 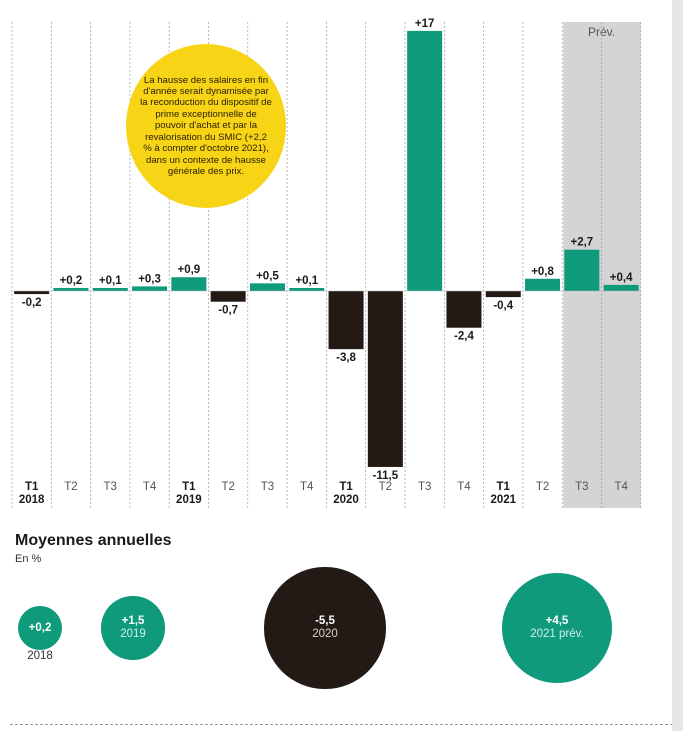 I want to click on year-tick-label: 2021, so click(x=503, y=500).